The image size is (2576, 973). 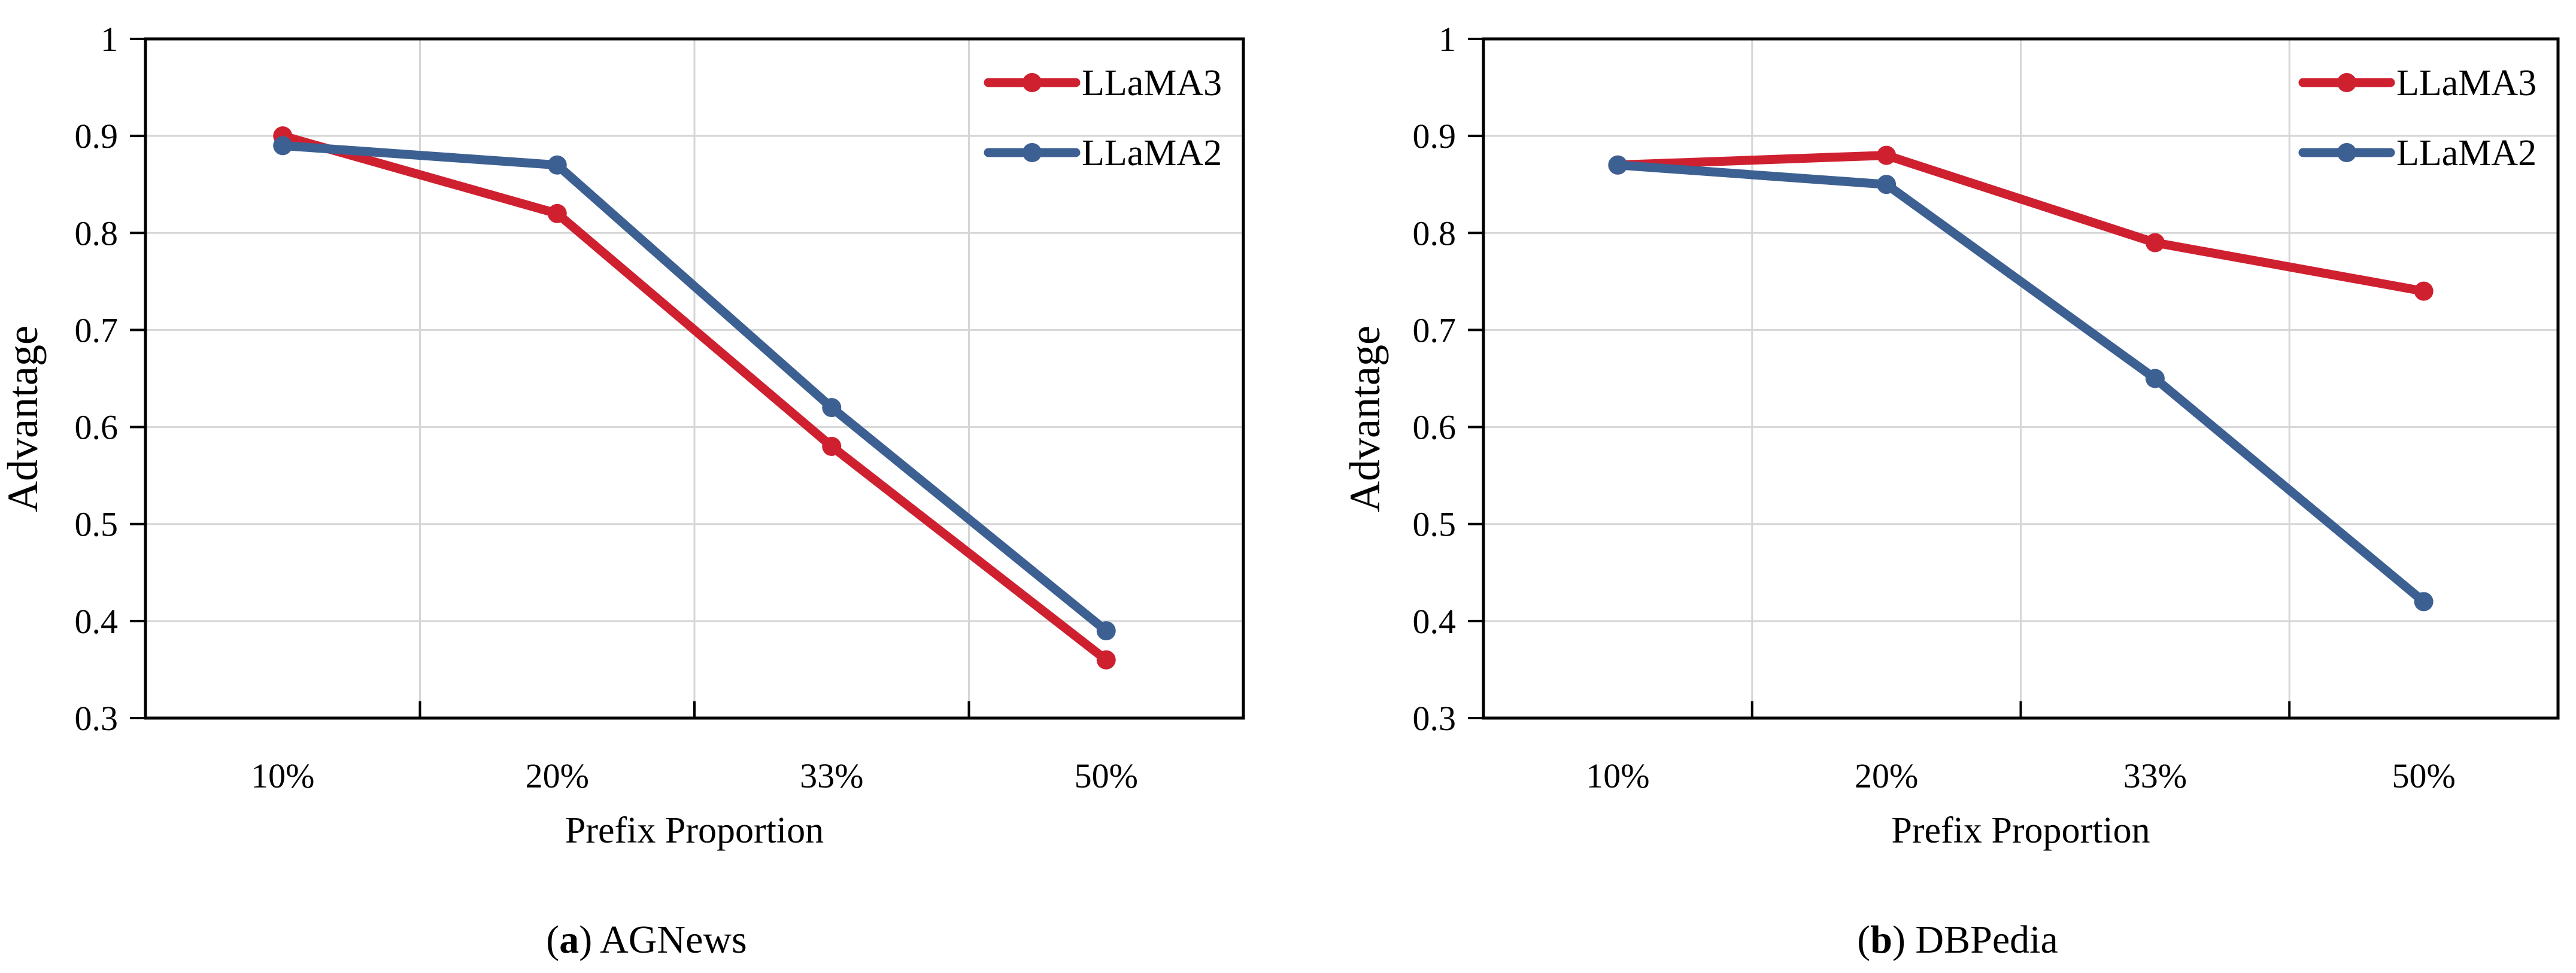 I want to click on subfigure-caption: (a) AGNews, so click(x=646, y=940).